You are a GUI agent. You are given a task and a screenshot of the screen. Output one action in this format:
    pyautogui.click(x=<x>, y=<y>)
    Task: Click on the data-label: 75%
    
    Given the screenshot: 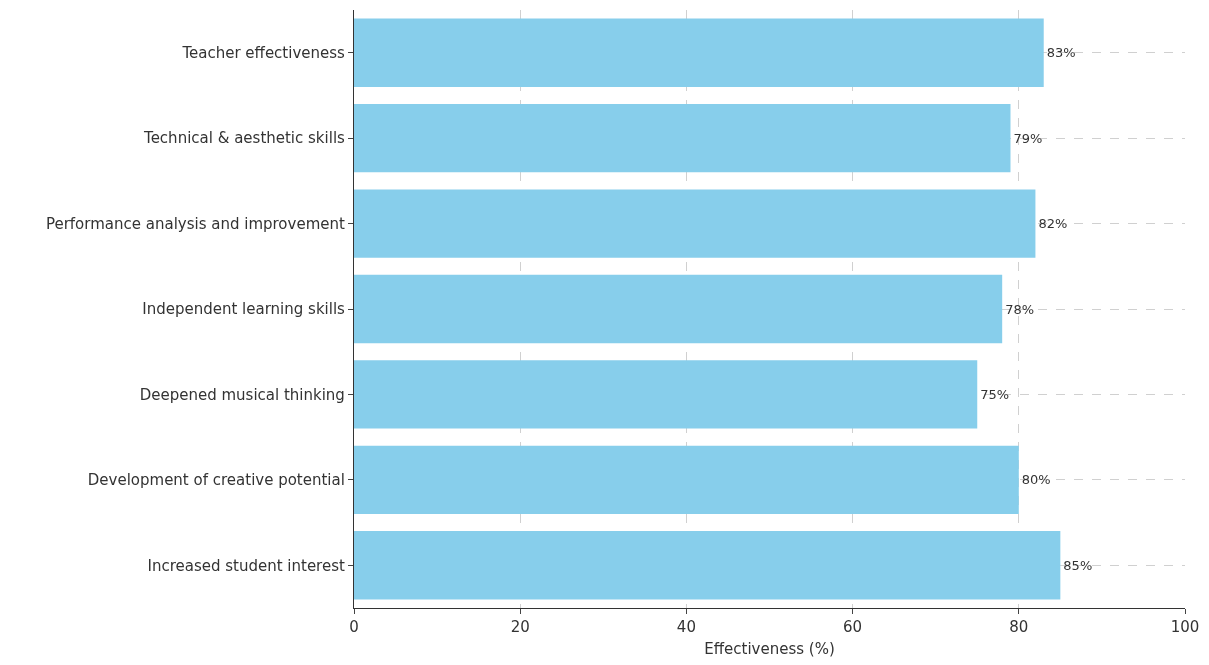 What is the action you would take?
    pyautogui.click(x=995, y=394)
    